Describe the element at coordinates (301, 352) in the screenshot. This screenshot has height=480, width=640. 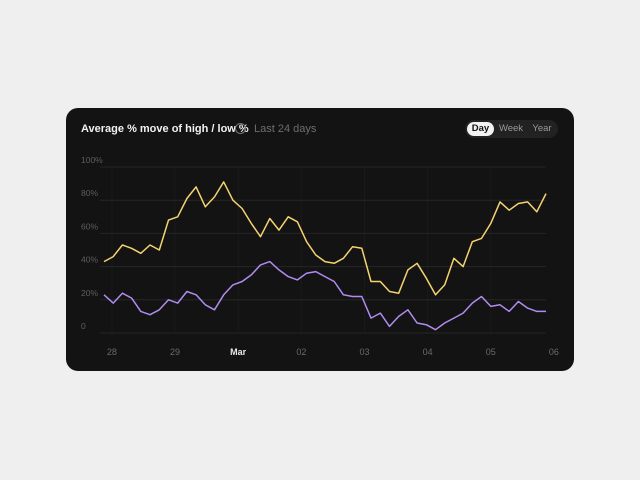
I see `x-tick-label: 02` at that location.